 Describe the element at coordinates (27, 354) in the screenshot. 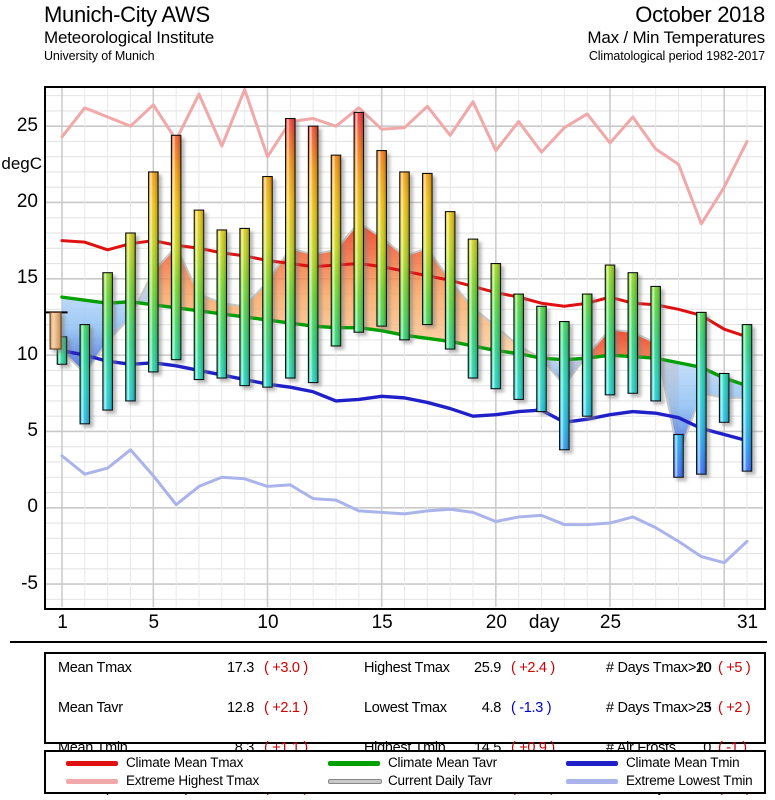

I see `y-tick-10: 10` at that location.